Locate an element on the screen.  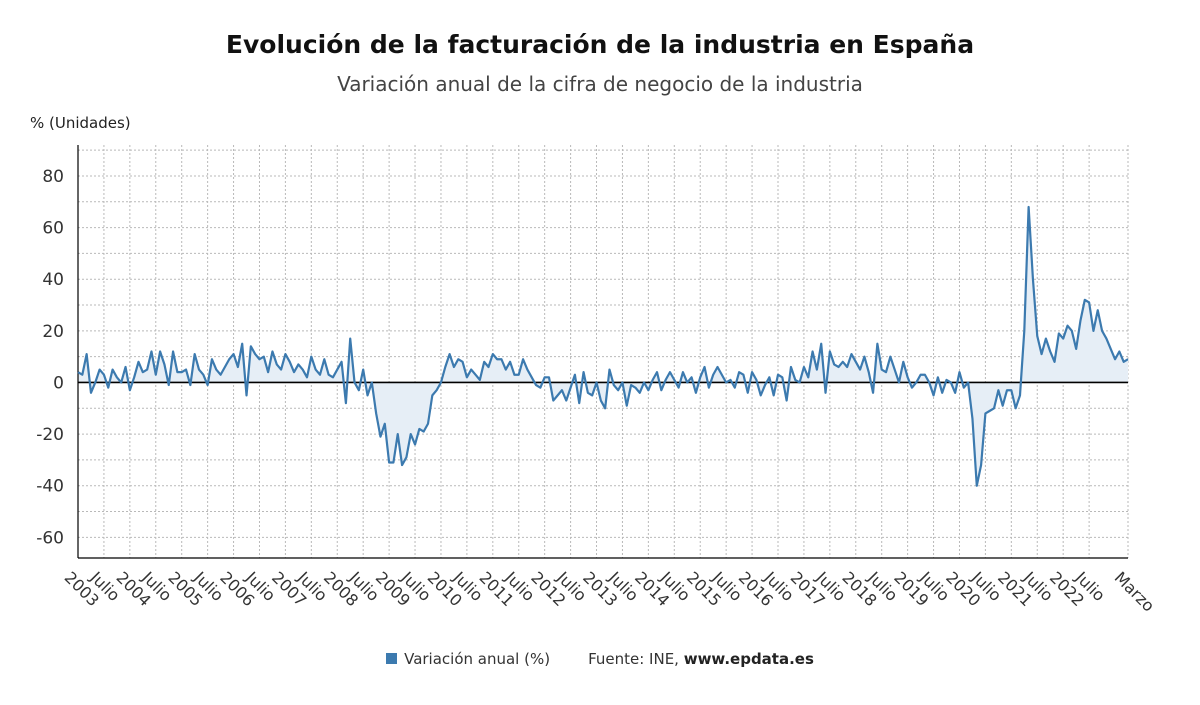
source-prefix: Fuente: INE, is located at coordinates (636, 659).